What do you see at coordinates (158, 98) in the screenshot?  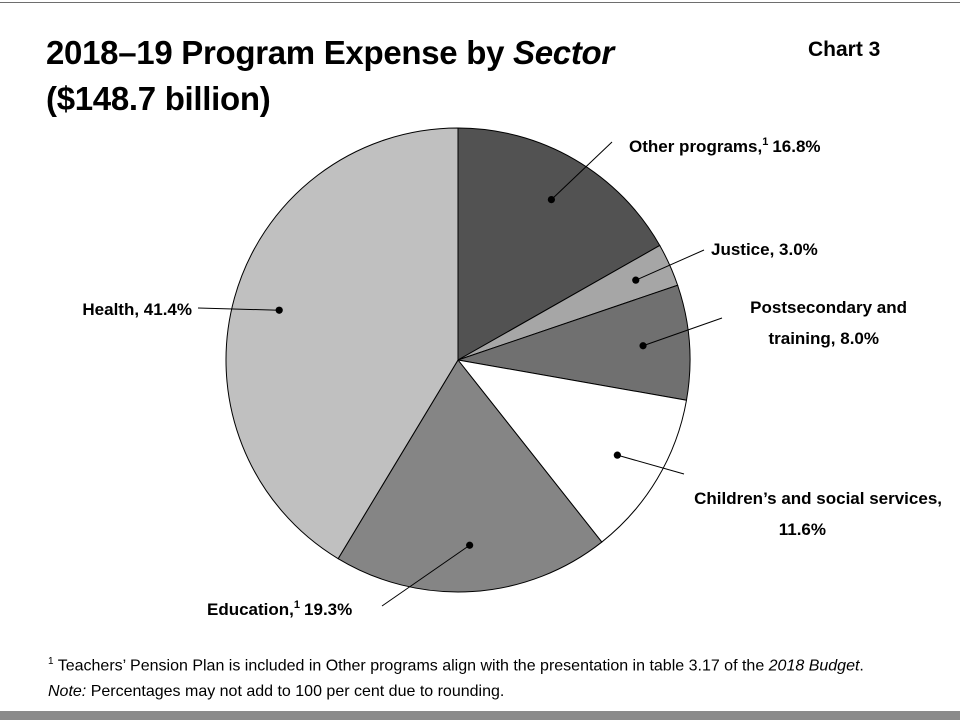 I see `title-total: ($148.7 billion)` at bounding box center [158, 98].